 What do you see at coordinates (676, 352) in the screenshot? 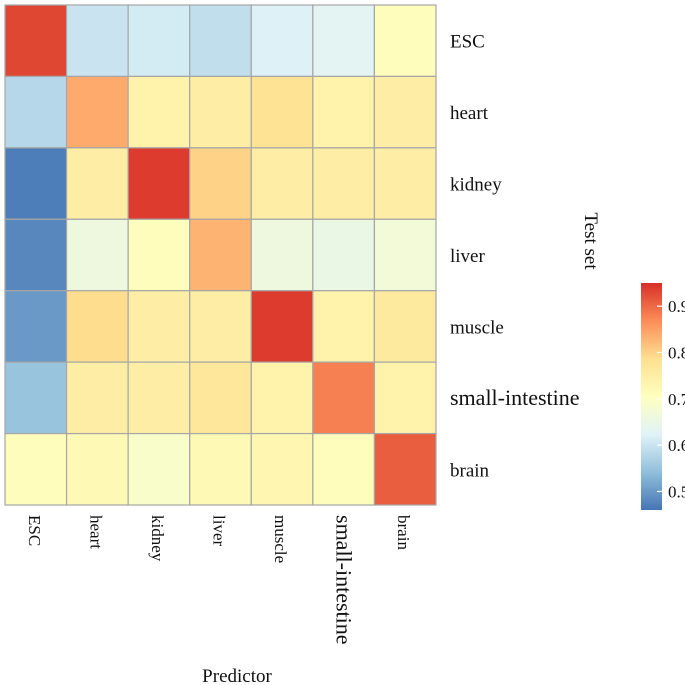
I see `colorbar-tick-label: 0.8` at bounding box center [676, 352].